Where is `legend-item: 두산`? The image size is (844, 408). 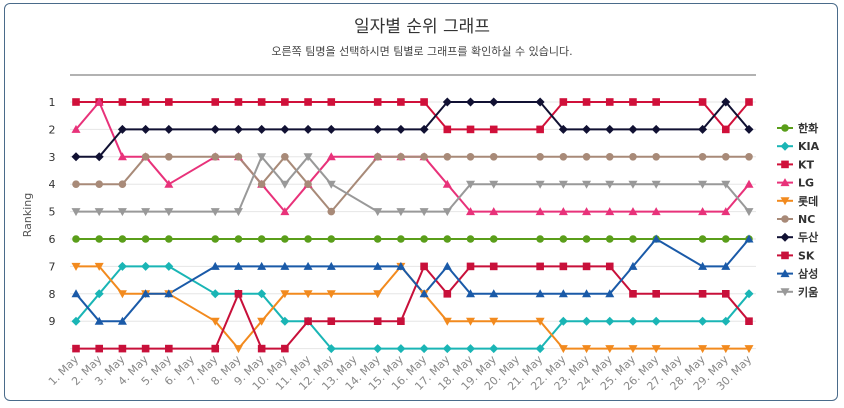
legend-item: 두산 is located at coordinates (797, 237).